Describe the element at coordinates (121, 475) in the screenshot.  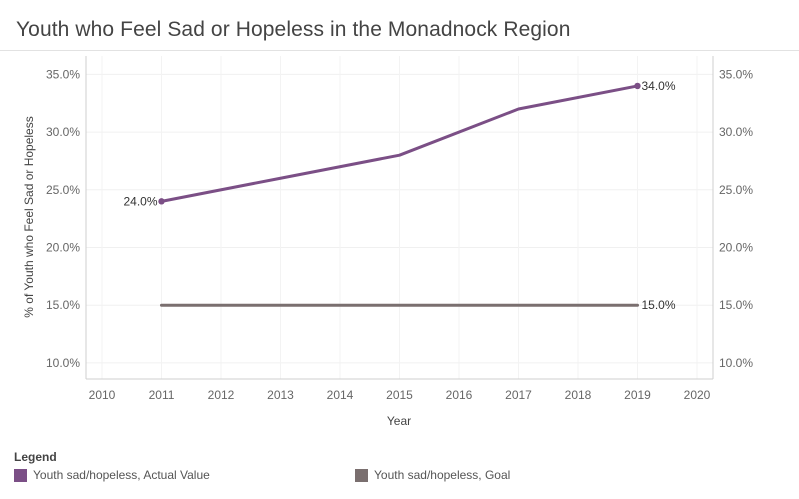
I see `legend-label-actual: Youth sad/hopeless, Actual Value` at that location.